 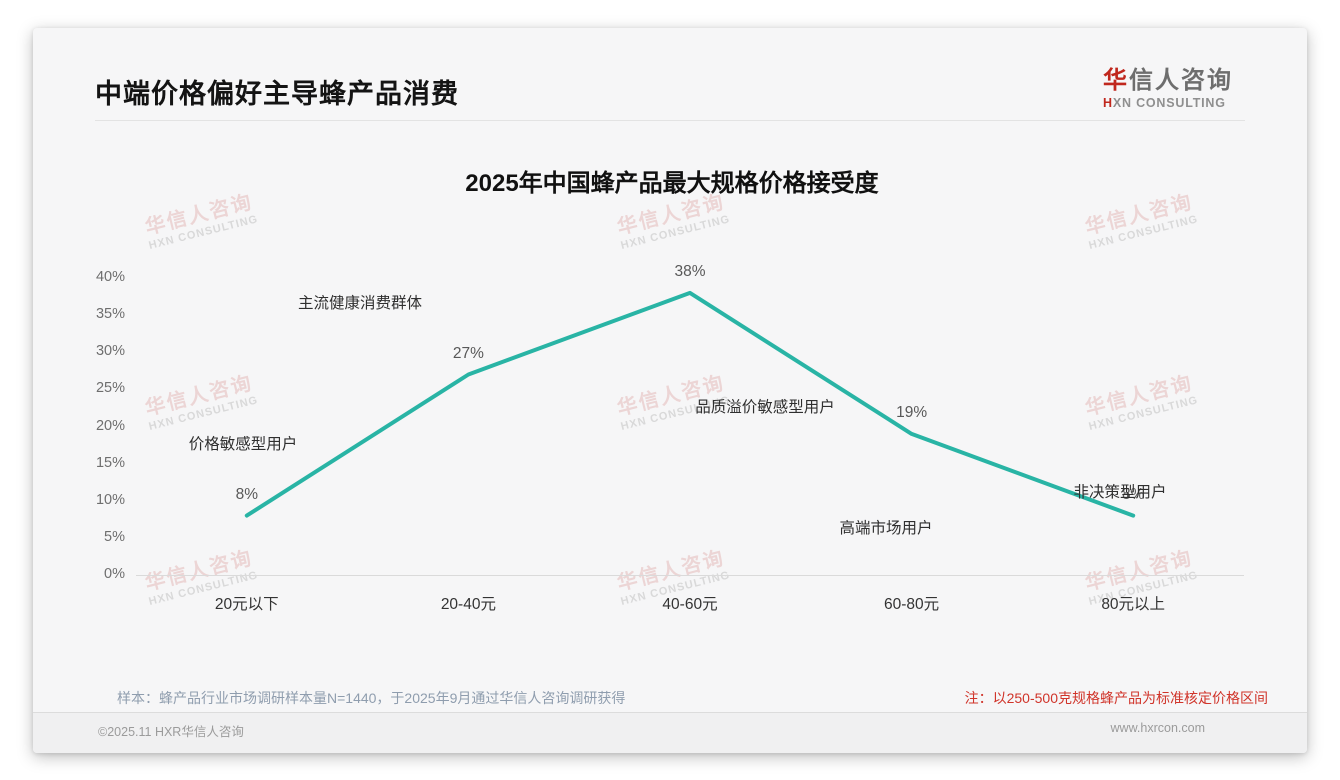 What do you see at coordinates (690, 575) in the screenshot?
I see `x-axis-line` at bounding box center [690, 575].